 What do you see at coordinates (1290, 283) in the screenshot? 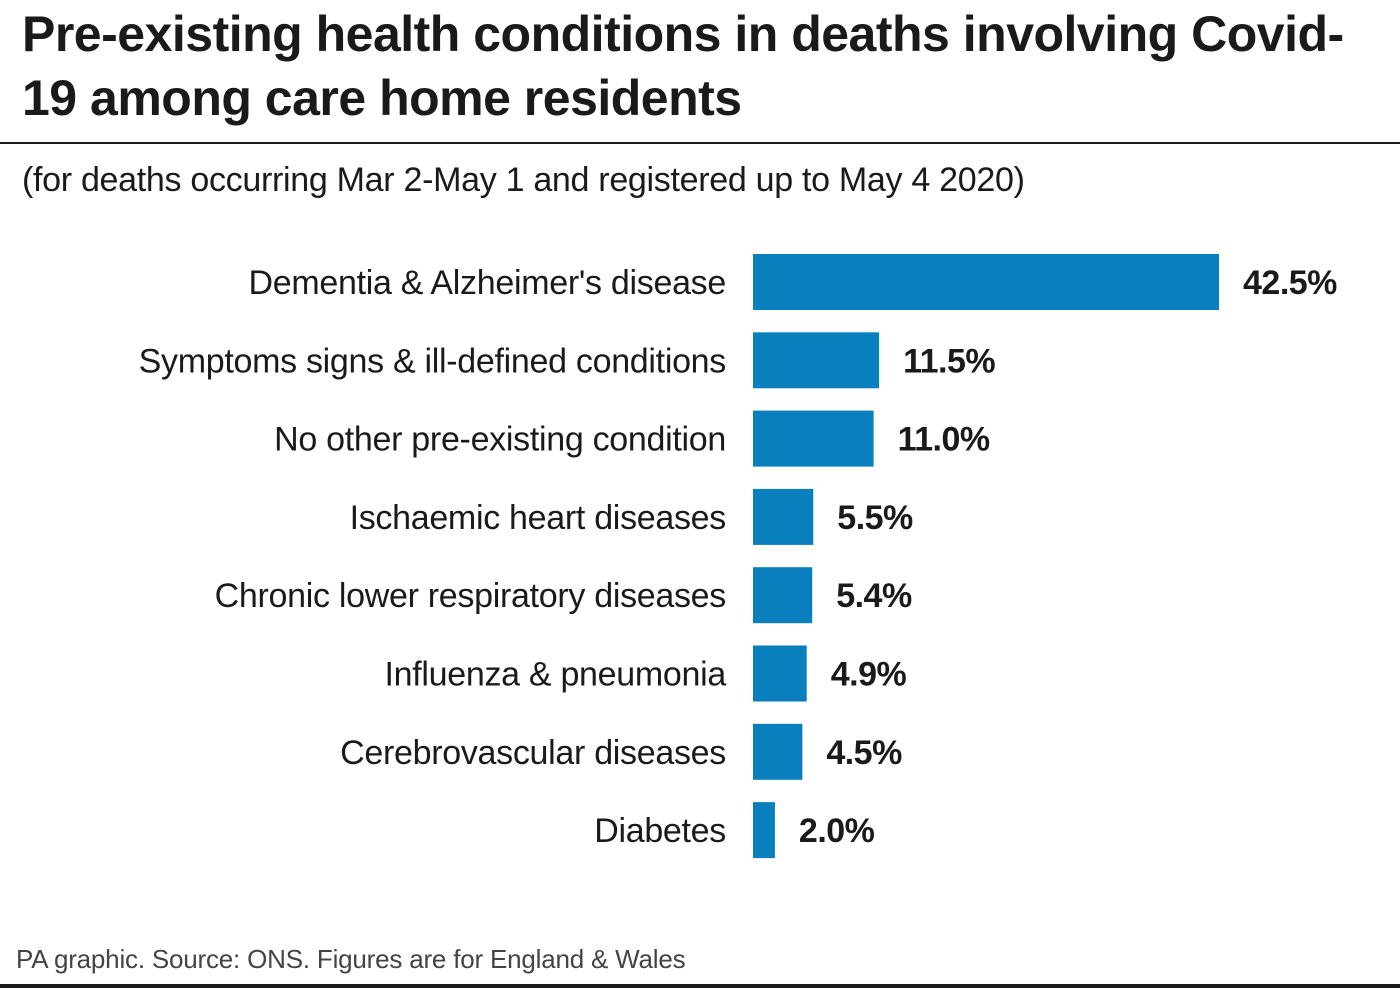
I see `value-label: 42.5%` at bounding box center [1290, 283].